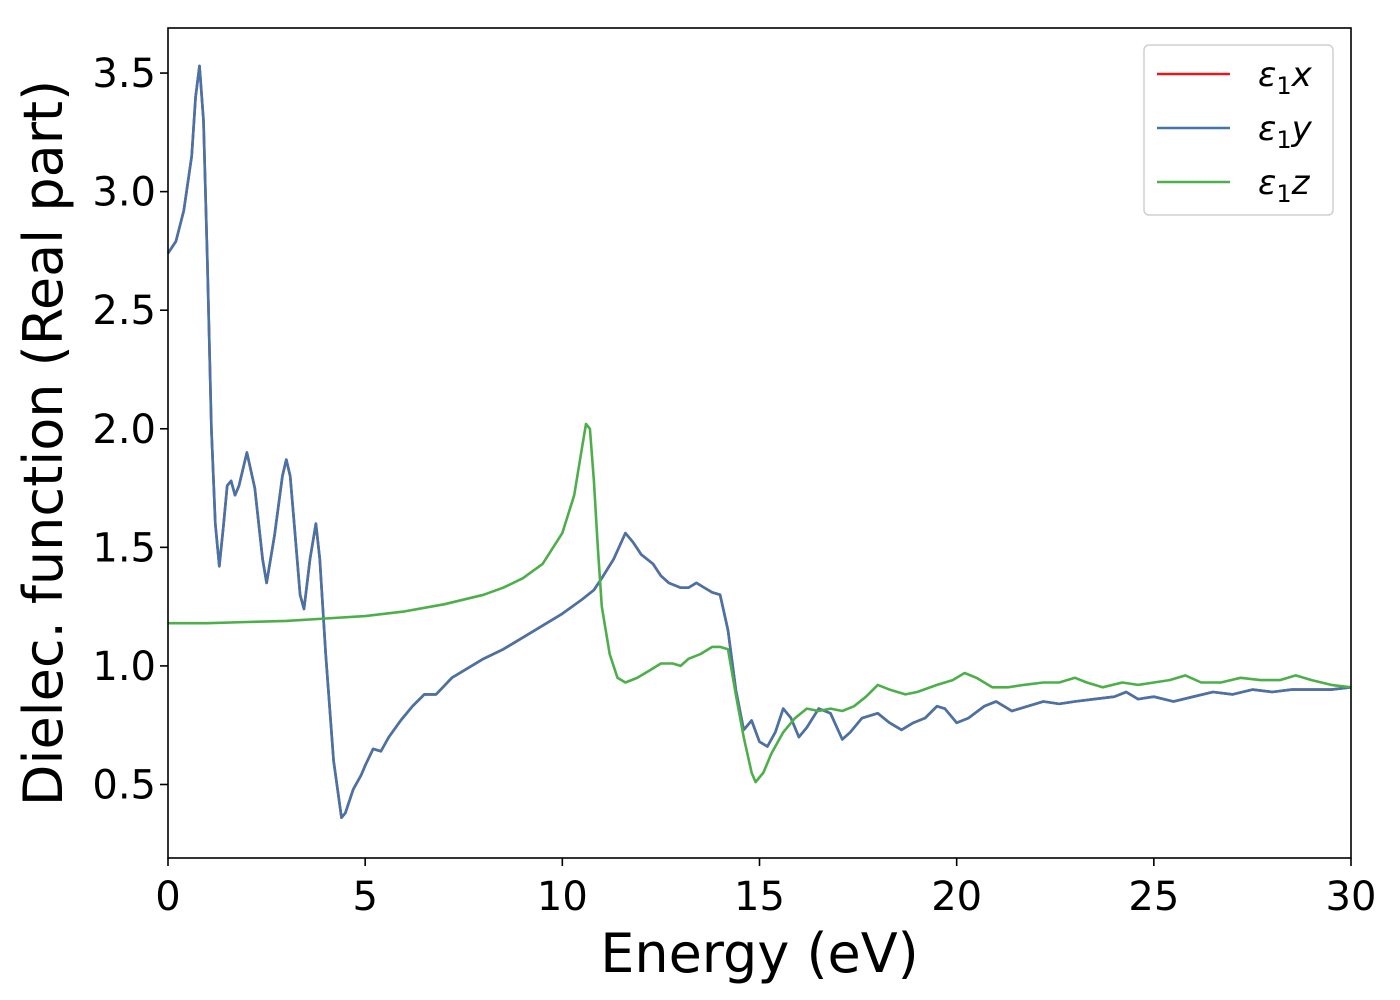 The image size is (1400, 1000). I want to click on y-axis-title: Dielec. function (Real part), so click(43, 443).